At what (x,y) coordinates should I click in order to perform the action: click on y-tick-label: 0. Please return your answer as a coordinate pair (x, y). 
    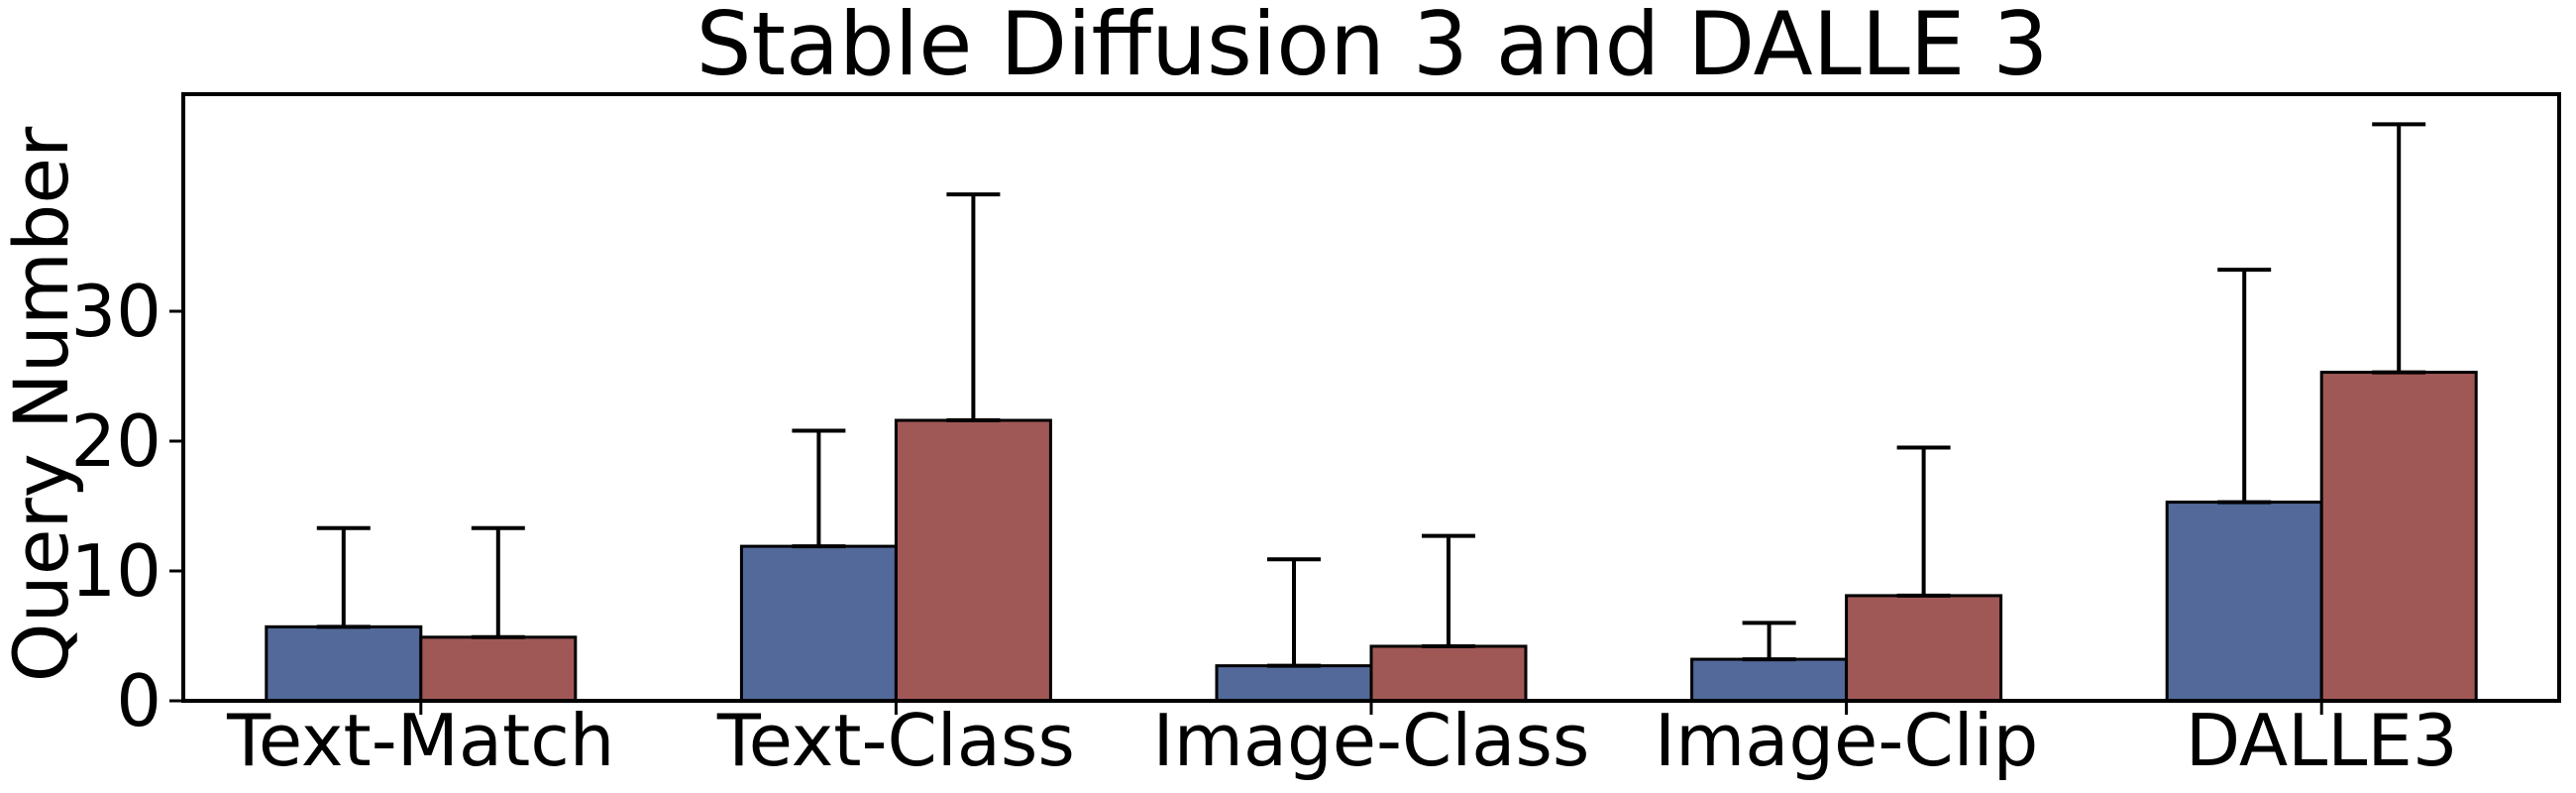
    Looking at the image, I should click on (138, 700).